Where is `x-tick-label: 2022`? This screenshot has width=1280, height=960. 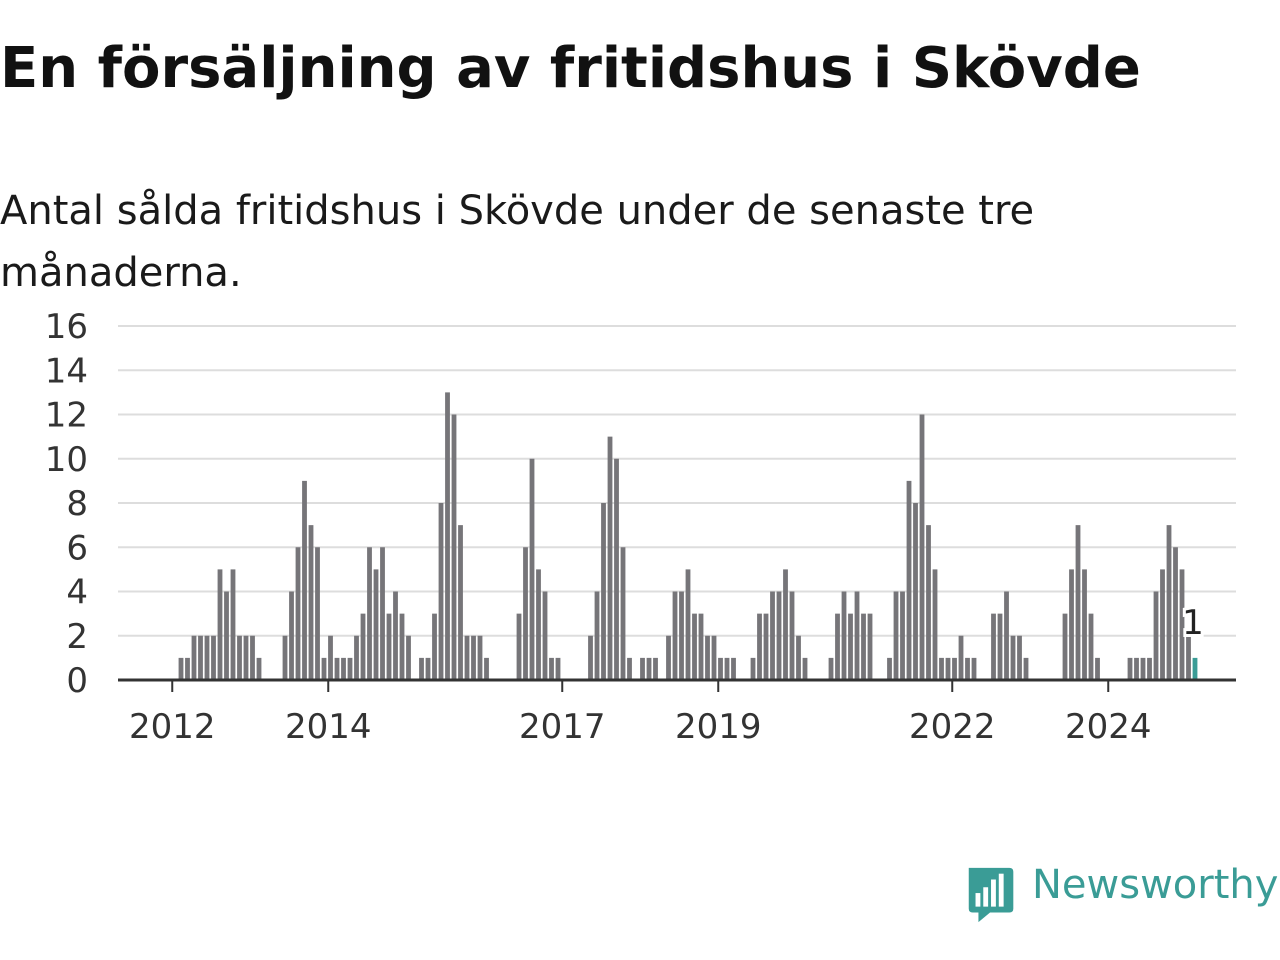 x-tick-label: 2022 is located at coordinates (952, 727).